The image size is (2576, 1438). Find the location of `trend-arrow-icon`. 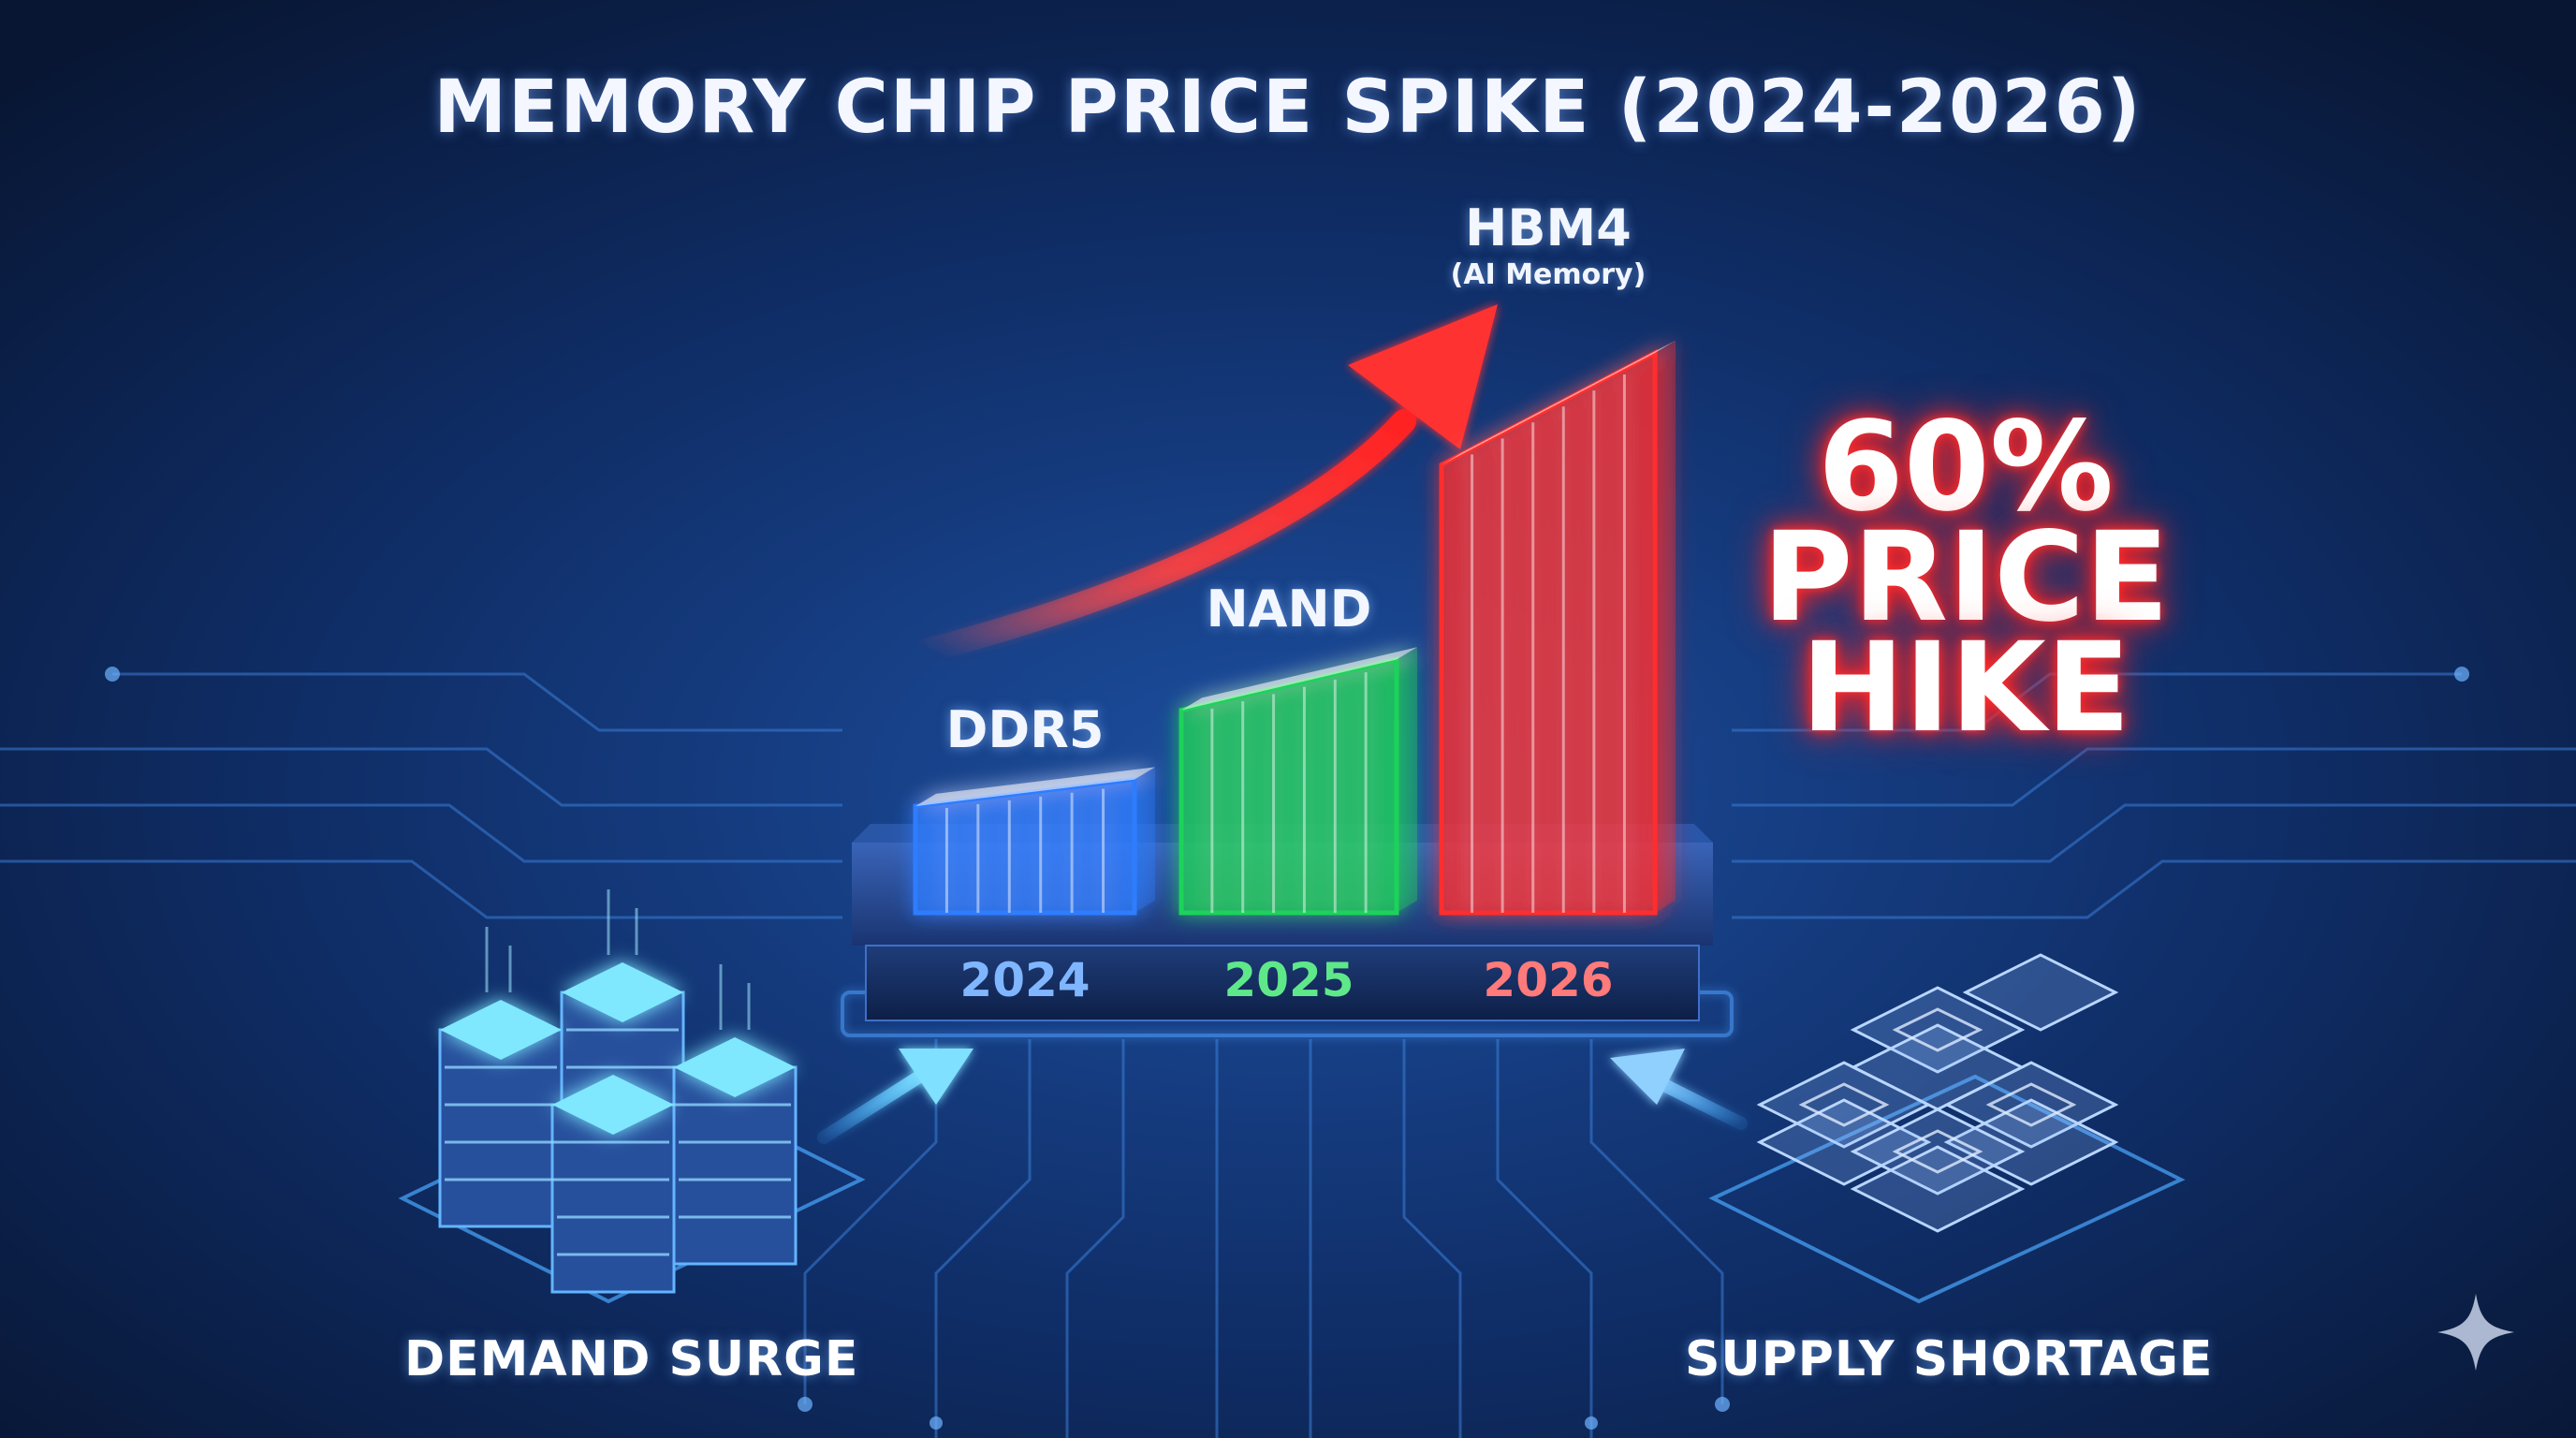

trend-arrow-icon is located at coordinates (1206, 484).